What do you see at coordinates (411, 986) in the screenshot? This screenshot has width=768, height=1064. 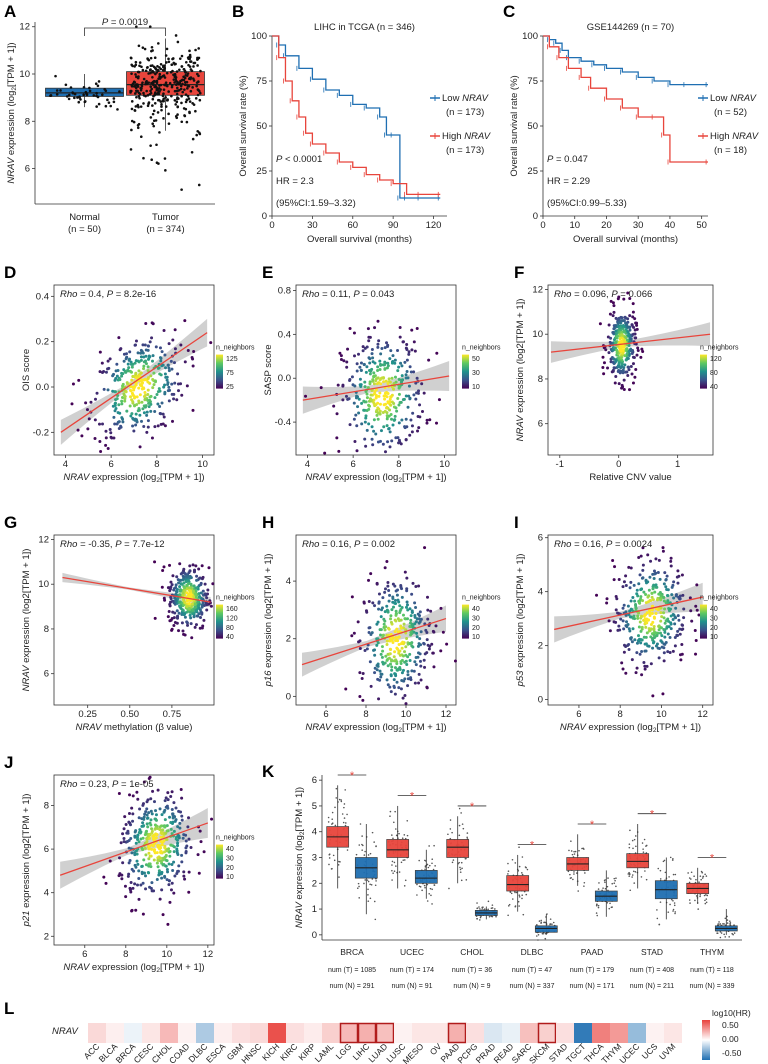 I see `num-normal: num (N) = 91` at bounding box center [411, 986].